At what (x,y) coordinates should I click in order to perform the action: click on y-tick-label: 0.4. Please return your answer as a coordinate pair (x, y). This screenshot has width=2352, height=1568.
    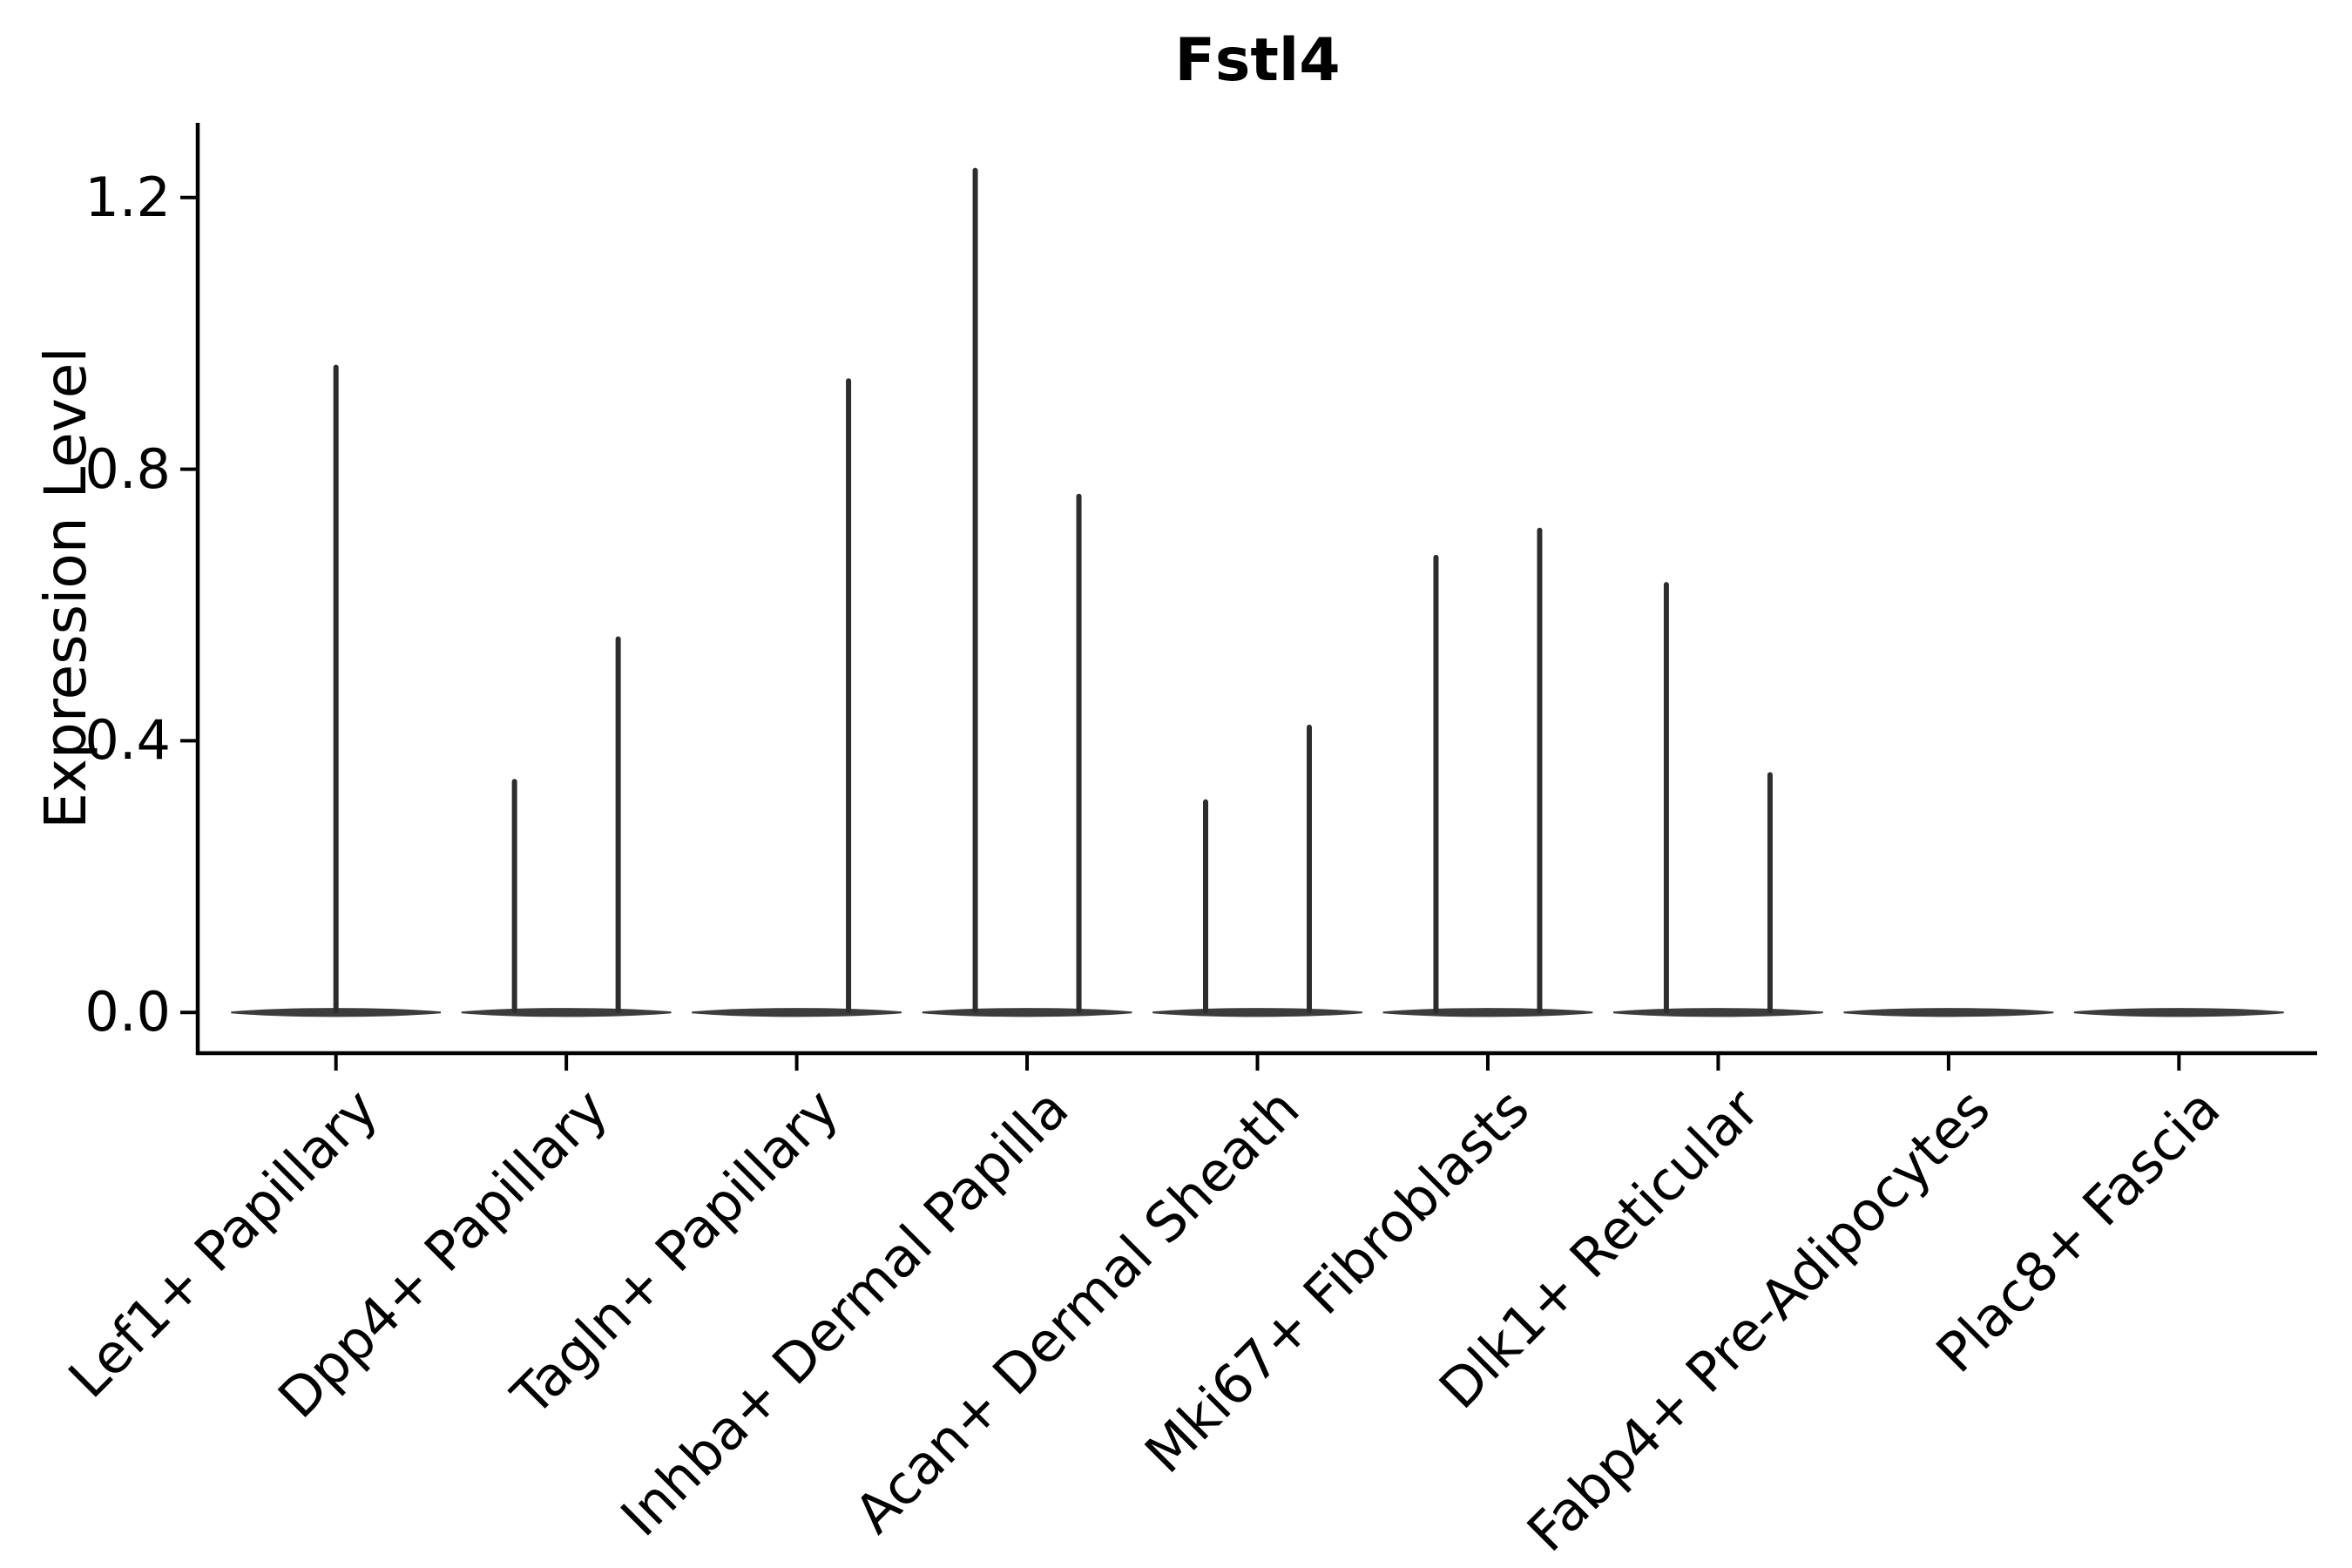
    Looking at the image, I should click on (127, 741).